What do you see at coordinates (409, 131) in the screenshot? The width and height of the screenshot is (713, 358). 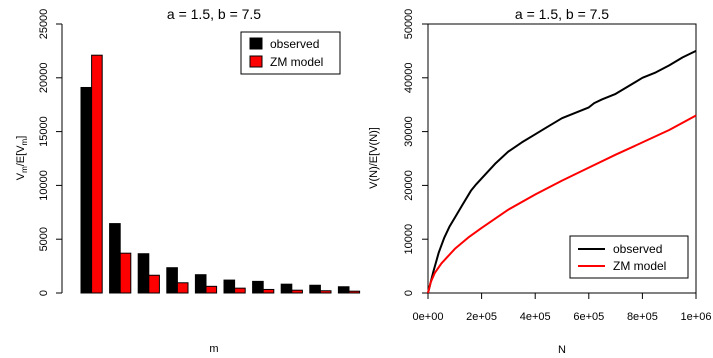 I see `right-y-tick-label: 30000` at bounding box center [409, 131].